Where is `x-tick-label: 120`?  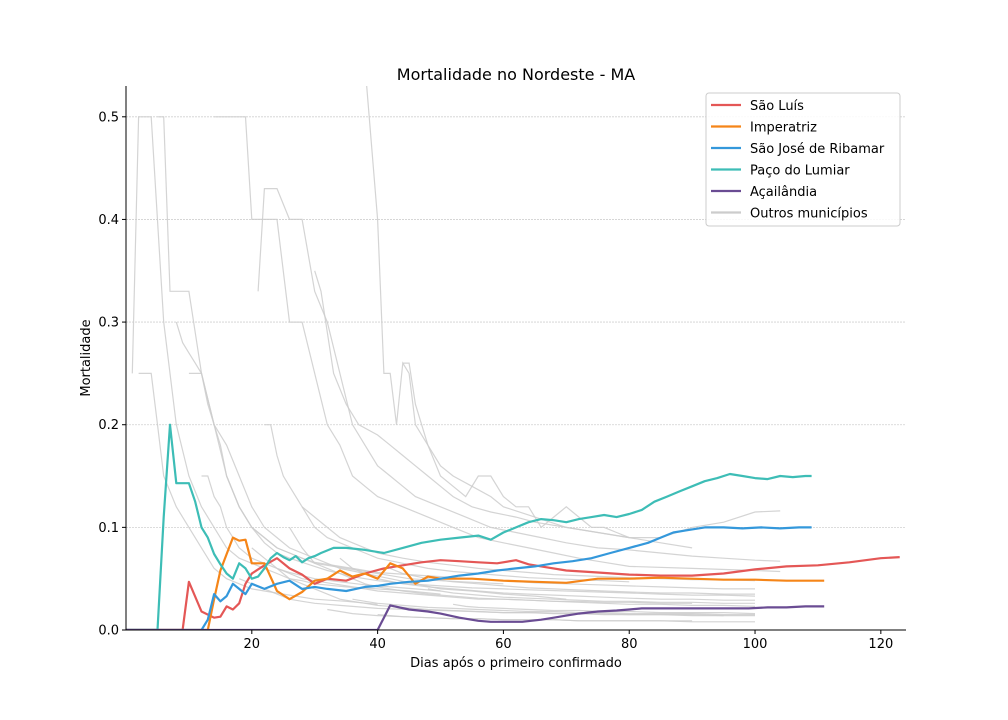
x-tick-label: 120 is located at coordinates (880, 644).